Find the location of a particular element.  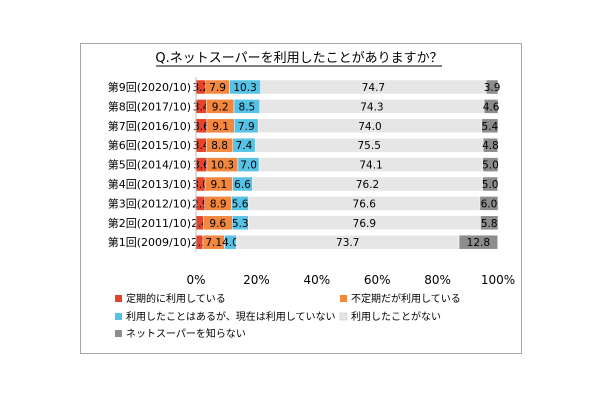

data-label: 4.6 is located at coordinates (491, 107).